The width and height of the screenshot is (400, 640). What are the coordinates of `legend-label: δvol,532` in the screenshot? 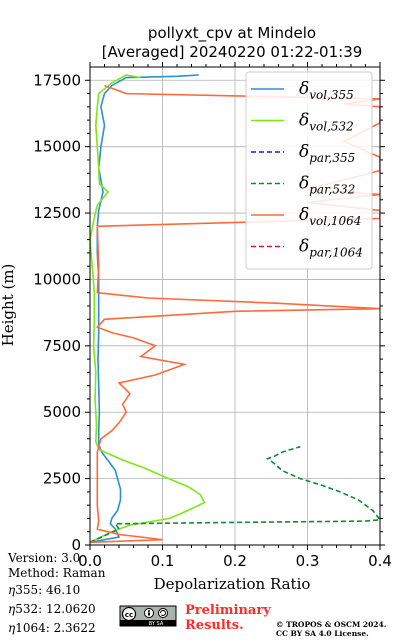 It's located at (326, 122).